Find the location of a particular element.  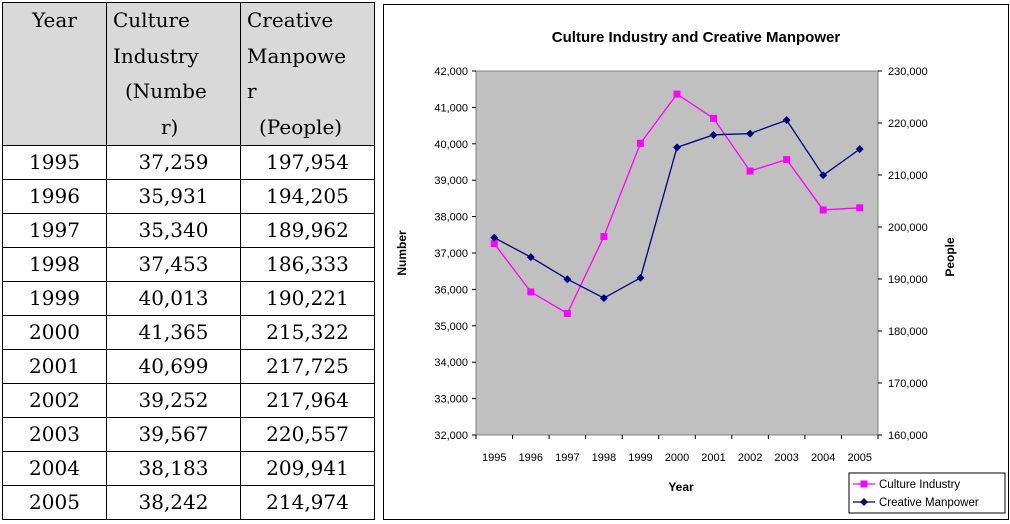

legend-box is located at coordinates (927, 493).